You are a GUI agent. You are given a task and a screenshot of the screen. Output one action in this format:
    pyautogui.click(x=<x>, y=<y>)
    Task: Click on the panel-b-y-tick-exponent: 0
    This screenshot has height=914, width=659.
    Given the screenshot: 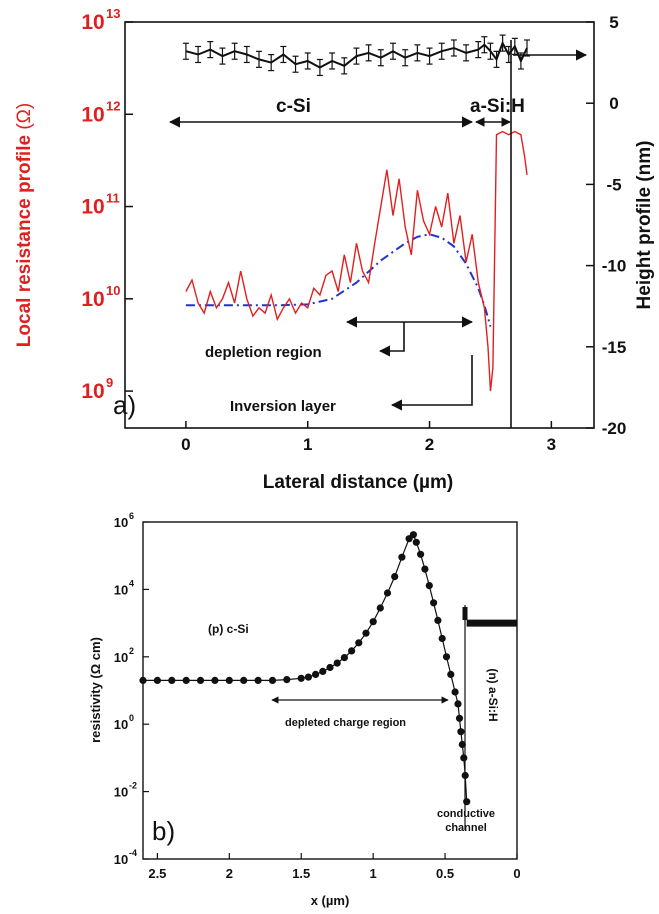 What is the action you would take?
    pyautogui.click(x=131, y=718)
    